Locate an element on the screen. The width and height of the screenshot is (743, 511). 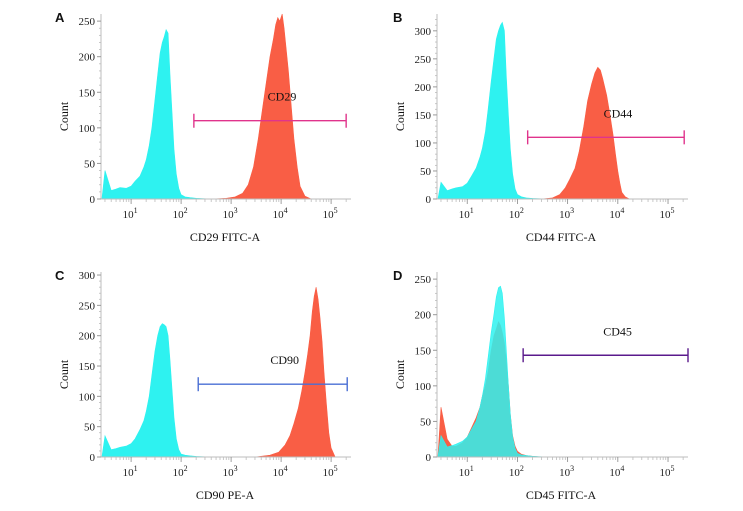
x-axis-label: CD45 FITC-A is located at coordinates (561, 495).